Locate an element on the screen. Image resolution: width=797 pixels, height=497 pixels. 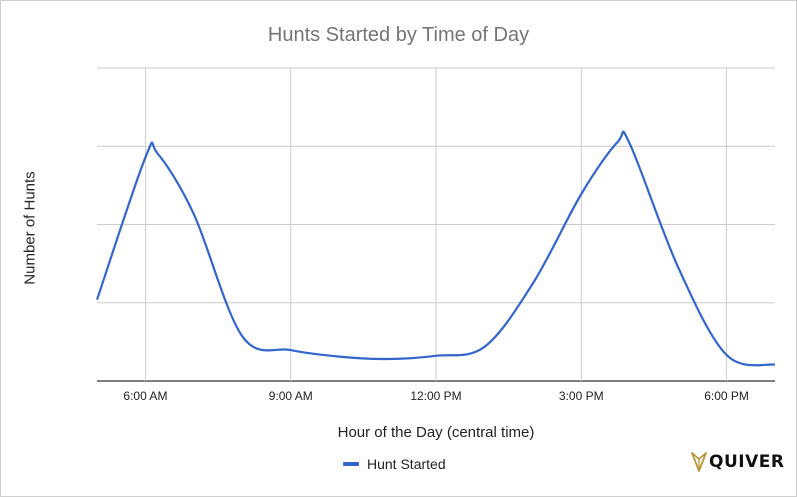
legend-swatch-hunt-started is located at coordinates (351, 464).